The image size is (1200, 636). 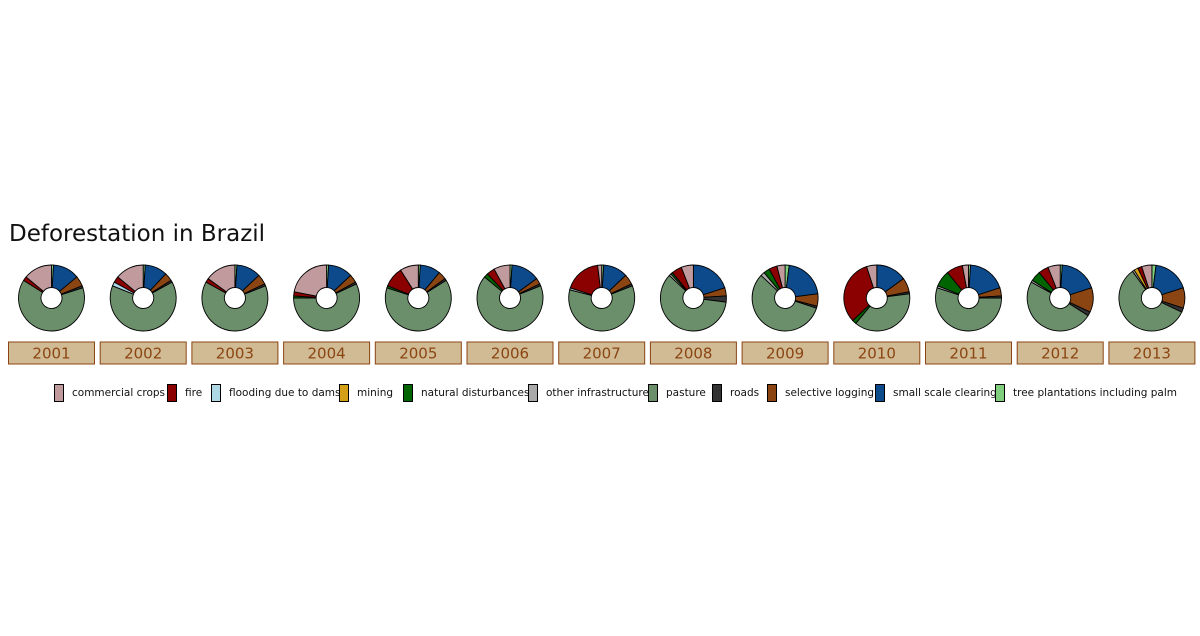 I want to click on legend-label: other infrastructure, so click(x=597, y=393).